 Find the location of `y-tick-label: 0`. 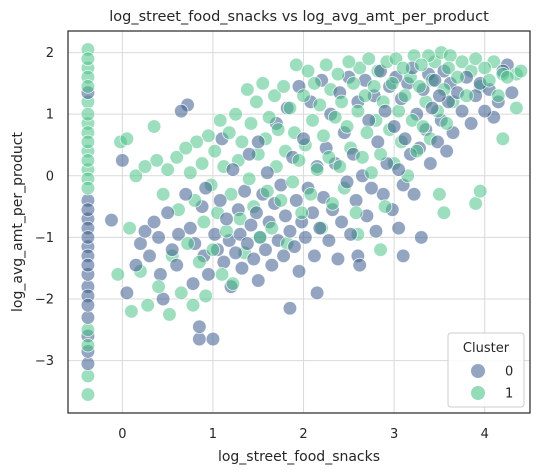

y-tick-label: 0 is located at coordinates (50, 176).